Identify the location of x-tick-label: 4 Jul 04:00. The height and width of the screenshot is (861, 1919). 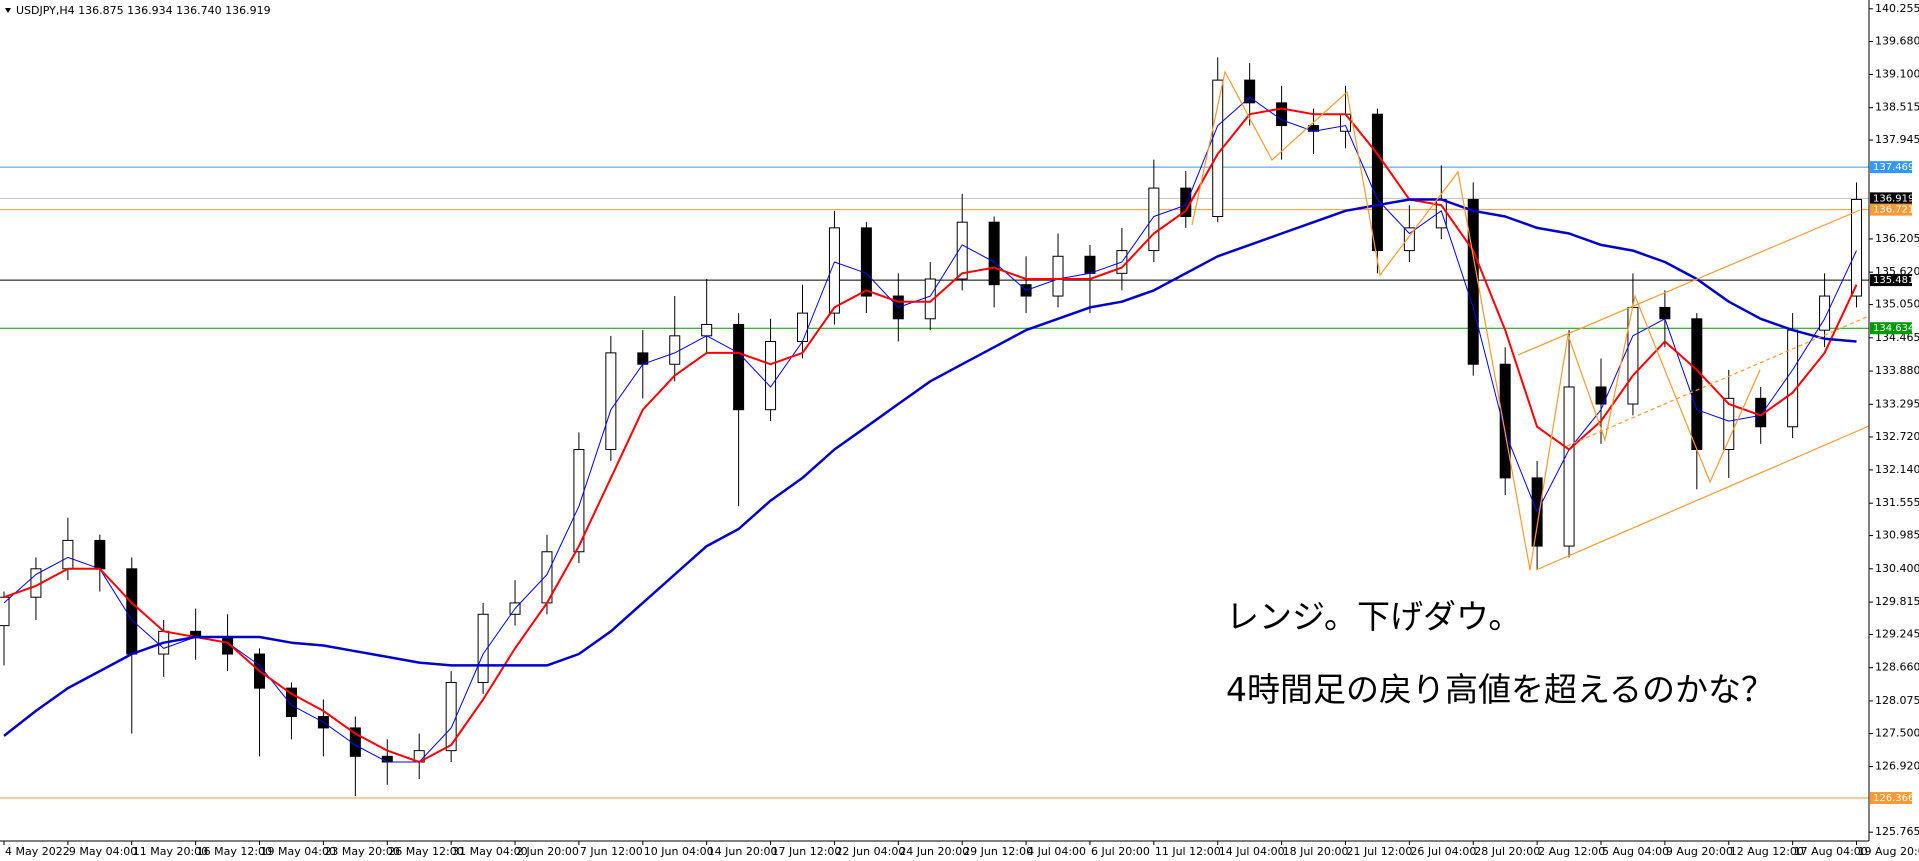
(1056, 851).